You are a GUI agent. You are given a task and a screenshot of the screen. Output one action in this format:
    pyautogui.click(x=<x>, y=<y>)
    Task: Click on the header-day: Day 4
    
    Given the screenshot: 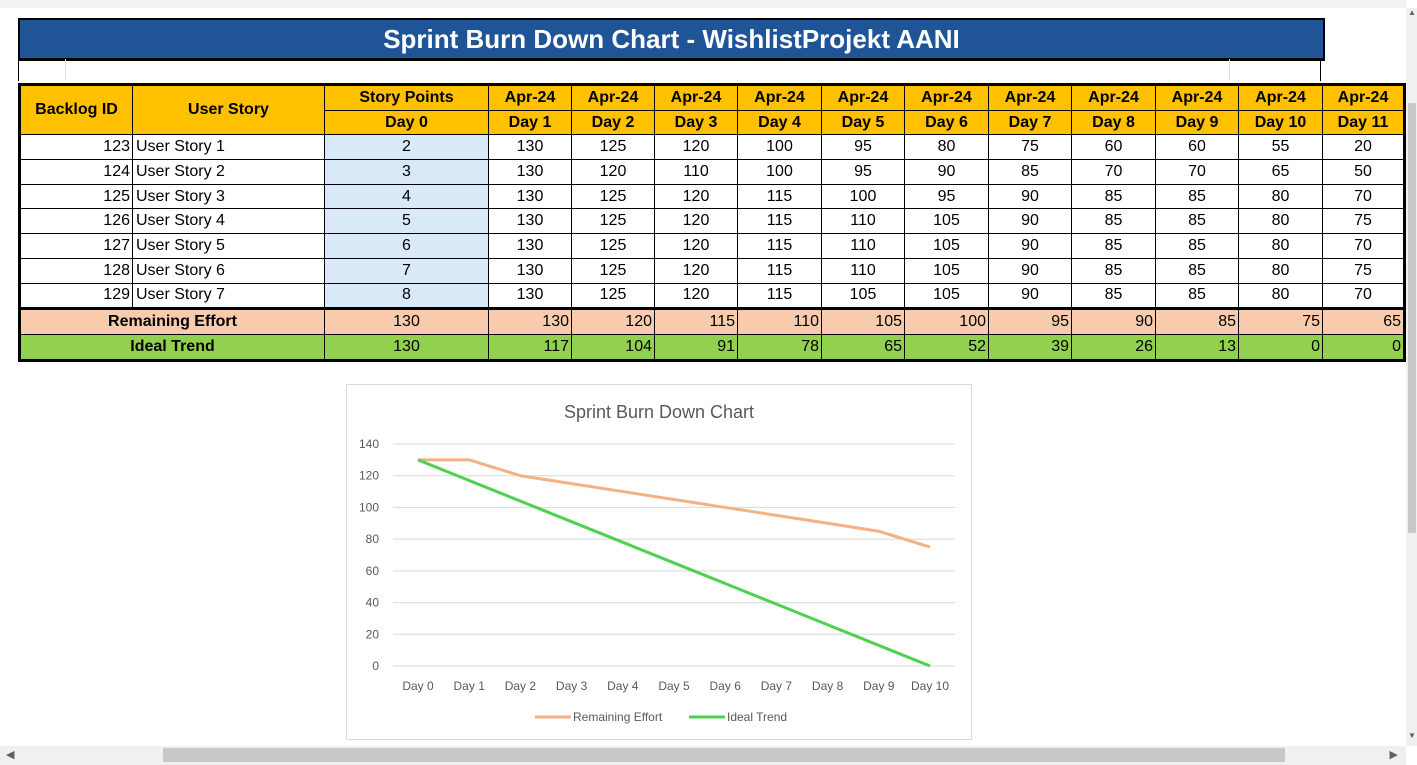 What is the action you would take?
    pyautogui.click(x=779, y=122)
    